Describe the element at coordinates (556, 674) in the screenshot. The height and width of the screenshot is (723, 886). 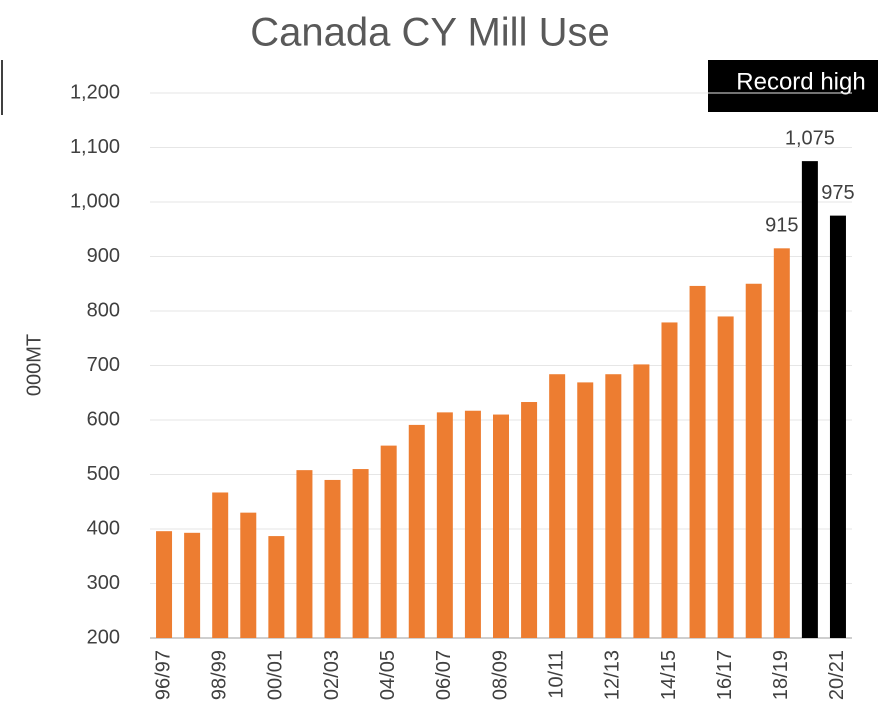
I see `x-tick-label: 10/11` at that location.